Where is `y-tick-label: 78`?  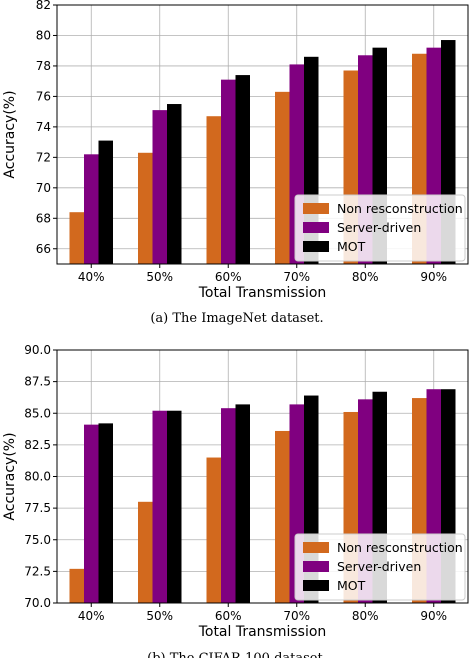 y-tick-label: 78 is located at coordinates (43, 66).